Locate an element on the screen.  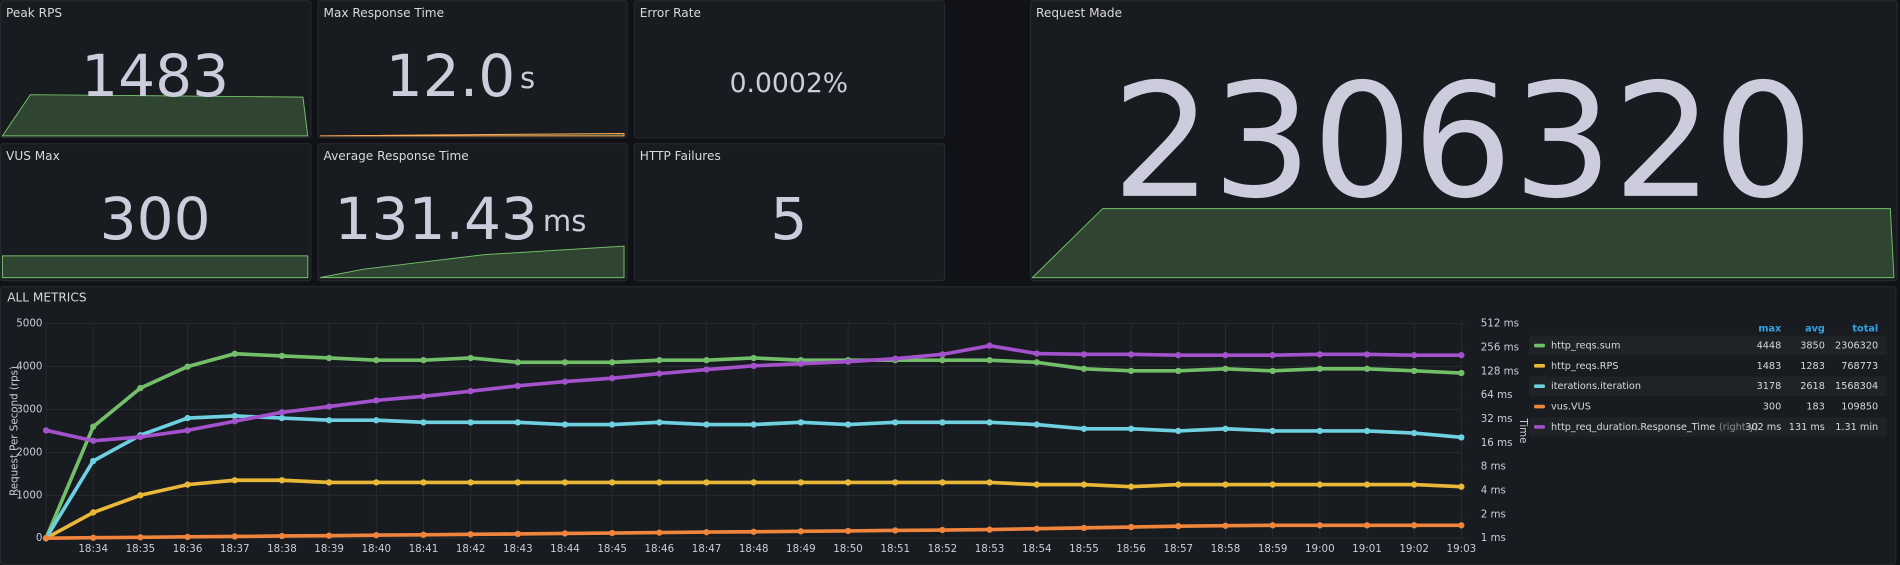
x-tick-label: 19:03 is located at coordinates (1462, 549).